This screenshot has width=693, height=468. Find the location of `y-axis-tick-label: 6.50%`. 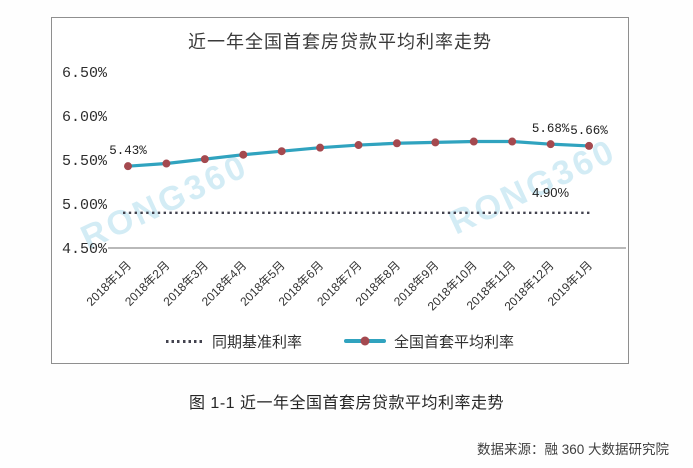

y-axis-tick-label: 6.50% is located at coordinates (85, 73).